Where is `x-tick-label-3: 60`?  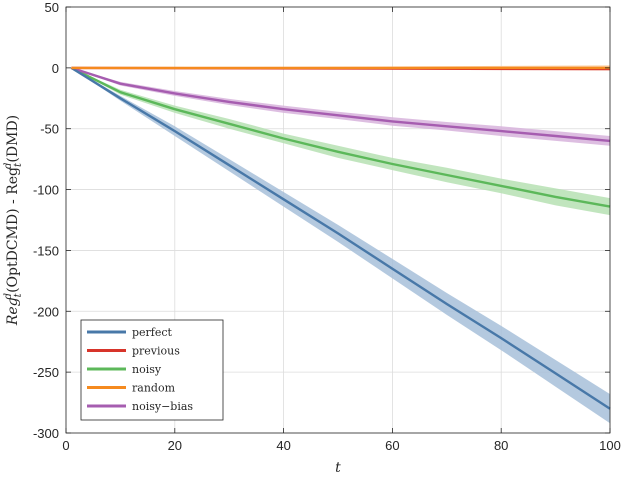 x-tick-label-3: 60 is located at coordinates (392, 445).